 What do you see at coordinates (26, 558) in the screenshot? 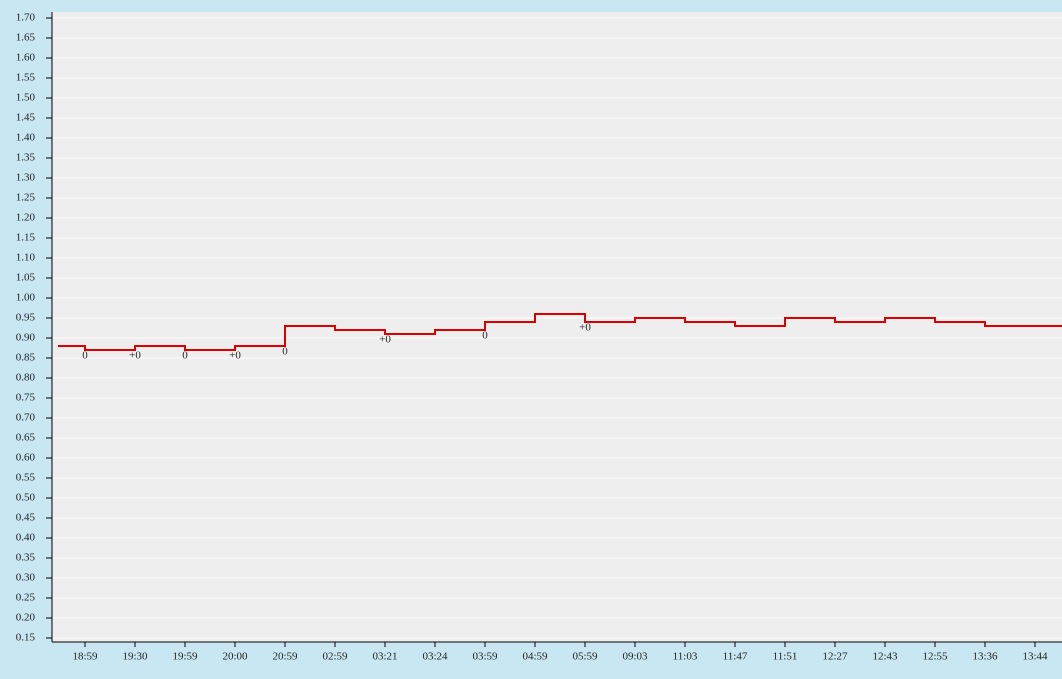
I see `y-tick-label: 0.35` at bounding box center [26, 558].